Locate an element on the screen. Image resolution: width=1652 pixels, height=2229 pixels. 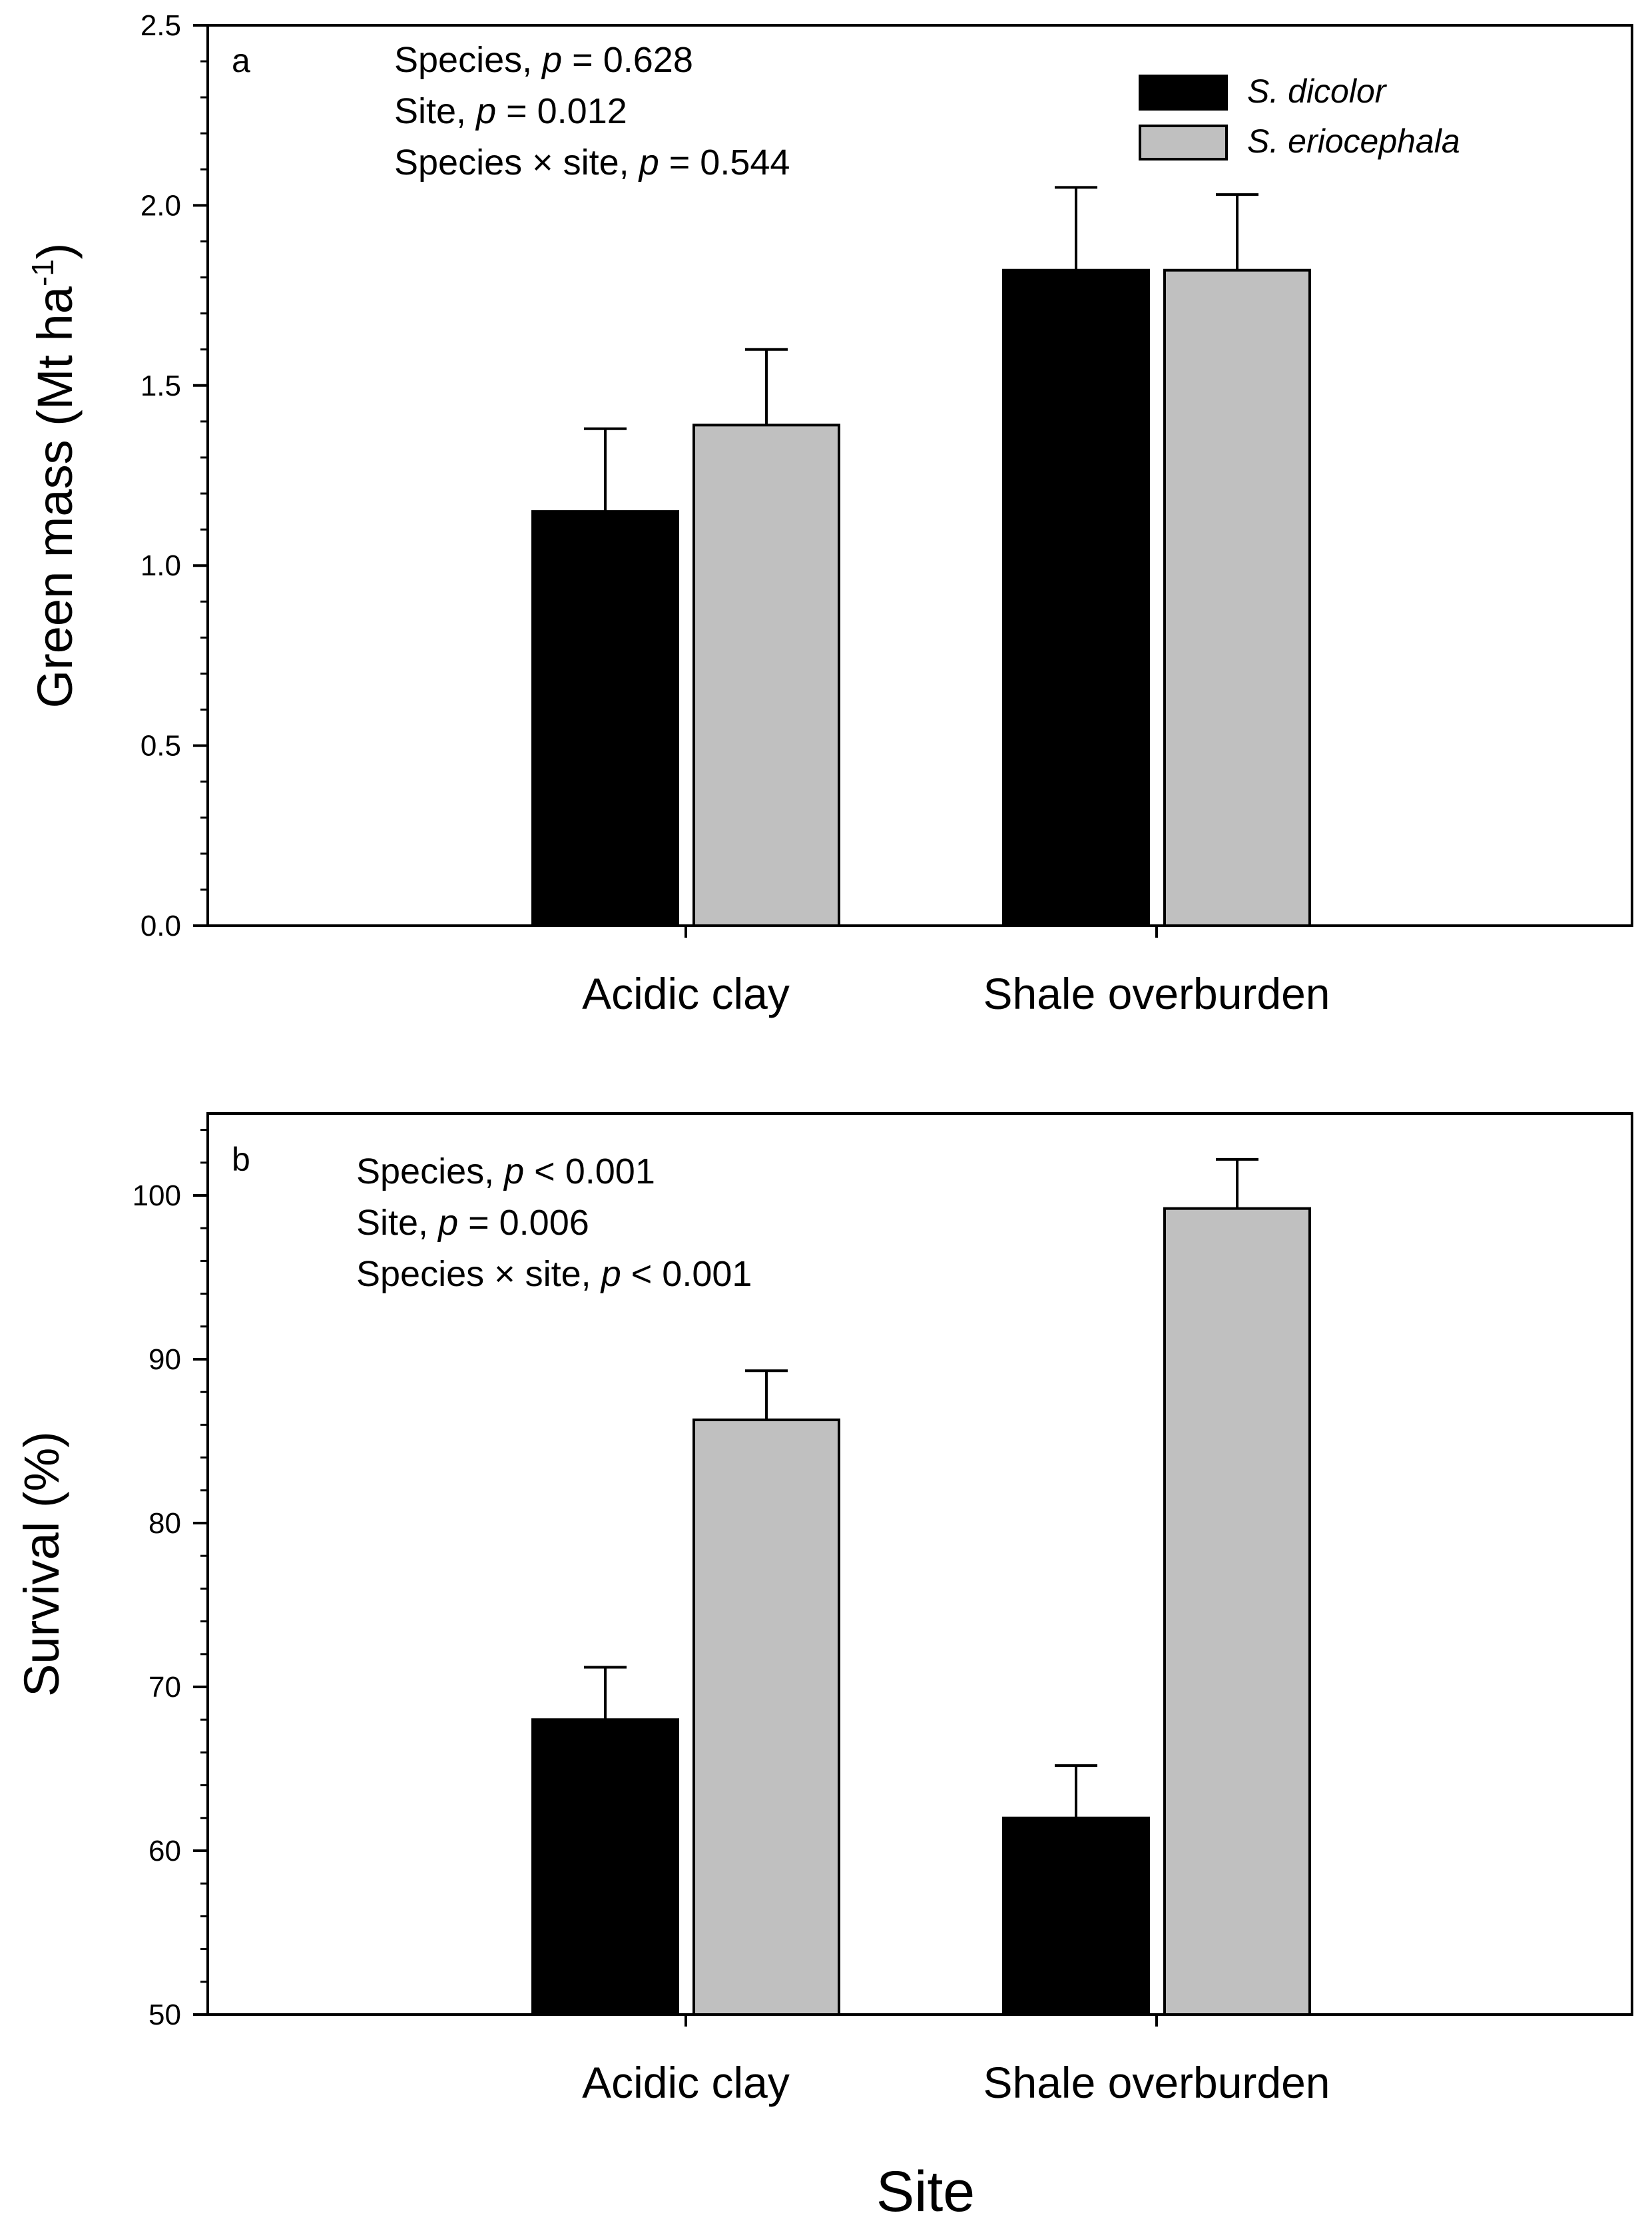
stat-annotation: Species × site, p < 0.001 is located at coordinates (554, 1274).